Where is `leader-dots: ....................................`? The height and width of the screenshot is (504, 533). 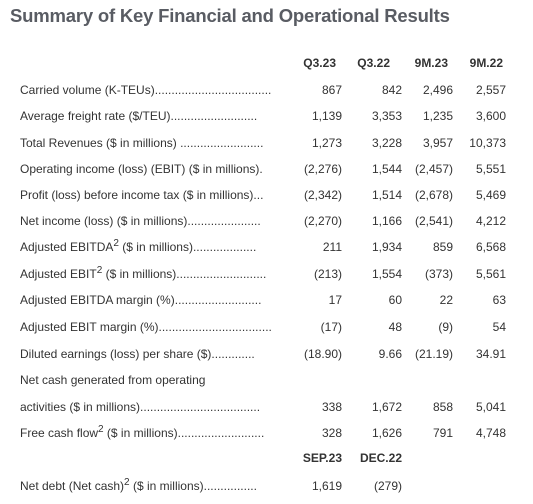 leader-dots: .................................... is located at coordinates (200, 407).